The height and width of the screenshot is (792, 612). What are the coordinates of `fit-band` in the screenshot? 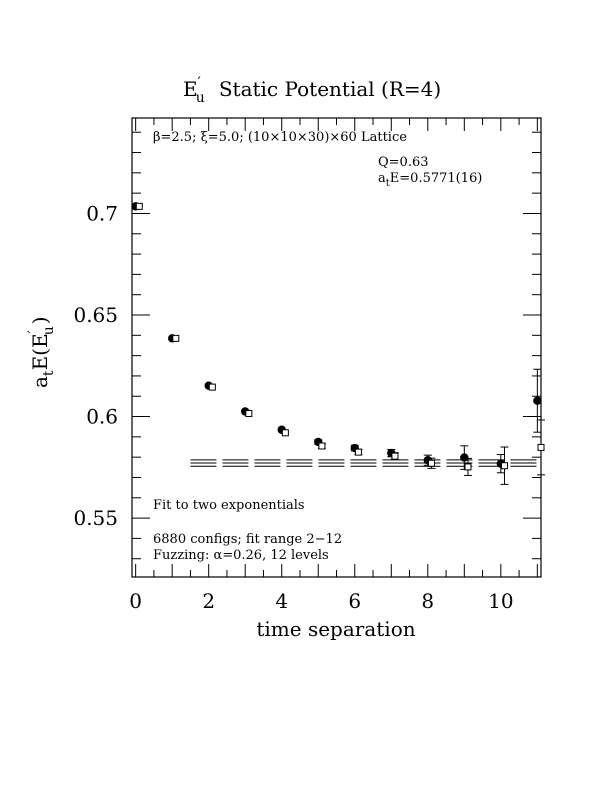 It's located at (365, 463).